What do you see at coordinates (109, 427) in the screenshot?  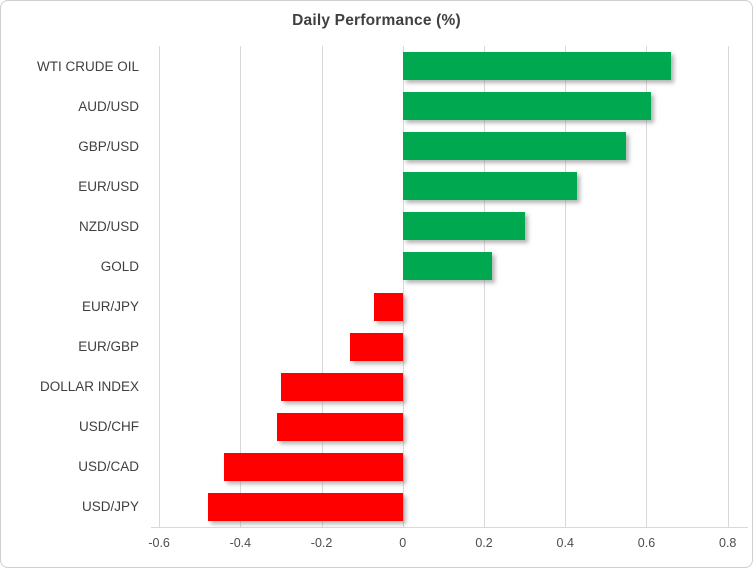 I see `category-label: USD/CHF` at bounding box center [109, 427].